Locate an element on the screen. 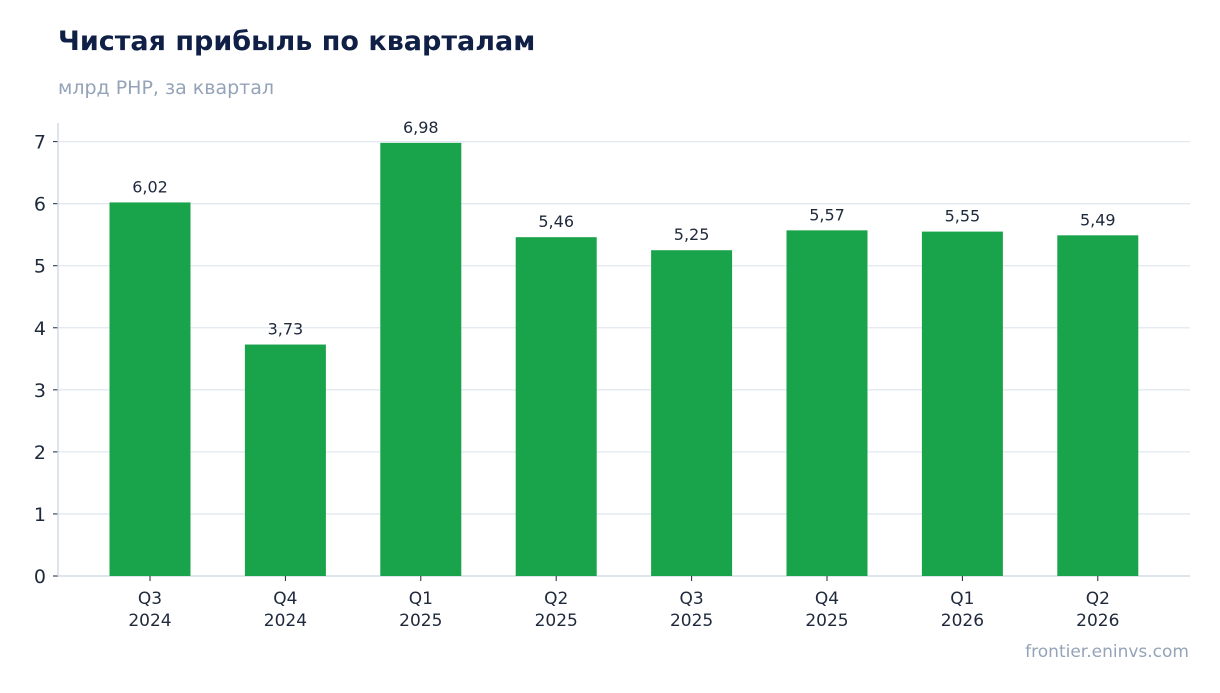 The height and width of the screenshot is (693, 1220). y-tick-label: 1 is located at coordinates (40, 515).